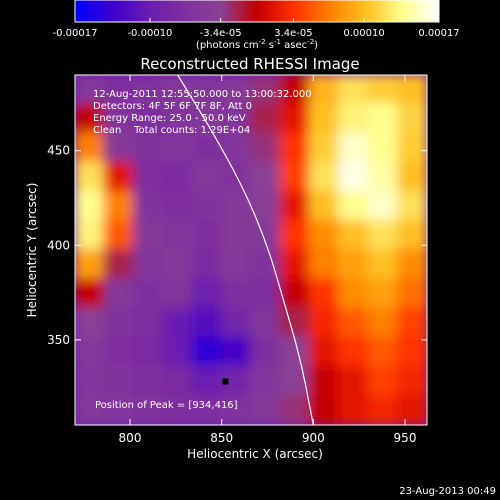 The image size is (500, 500). What do you see at coordinates (58, 151) in the screenshot?
I see `y-tick-label: 450` at bounding box center [58, 151].